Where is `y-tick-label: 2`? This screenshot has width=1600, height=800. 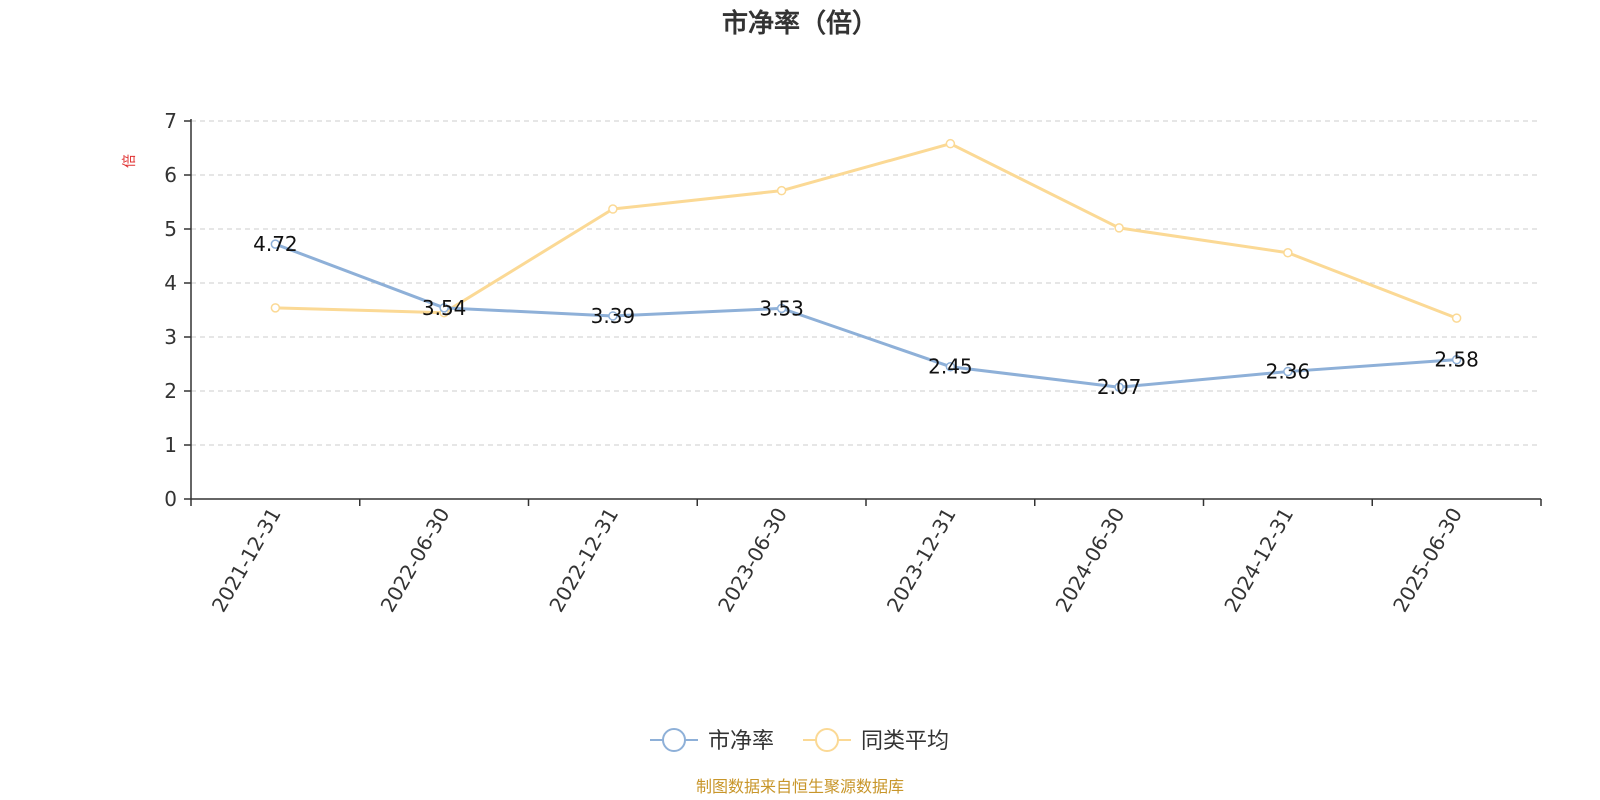
y-tick-label: 2 is located at coordinates (170, 391).